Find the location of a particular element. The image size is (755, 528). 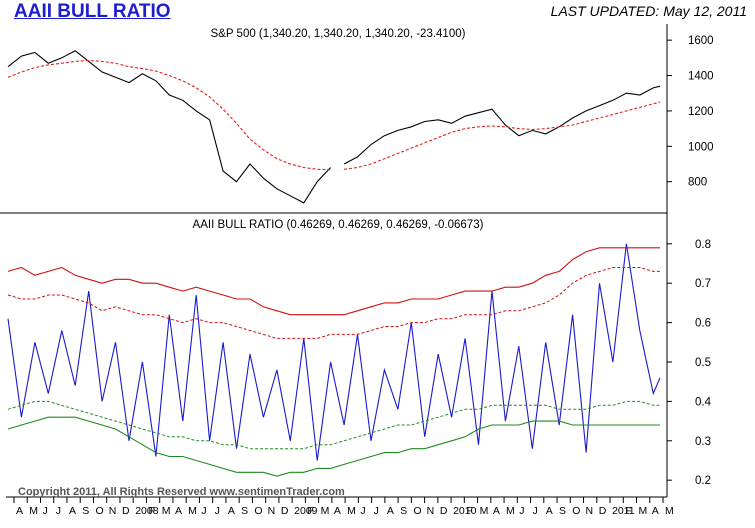

ratio-y-tick-label: 0.7 is located at coordinates (703, 284).